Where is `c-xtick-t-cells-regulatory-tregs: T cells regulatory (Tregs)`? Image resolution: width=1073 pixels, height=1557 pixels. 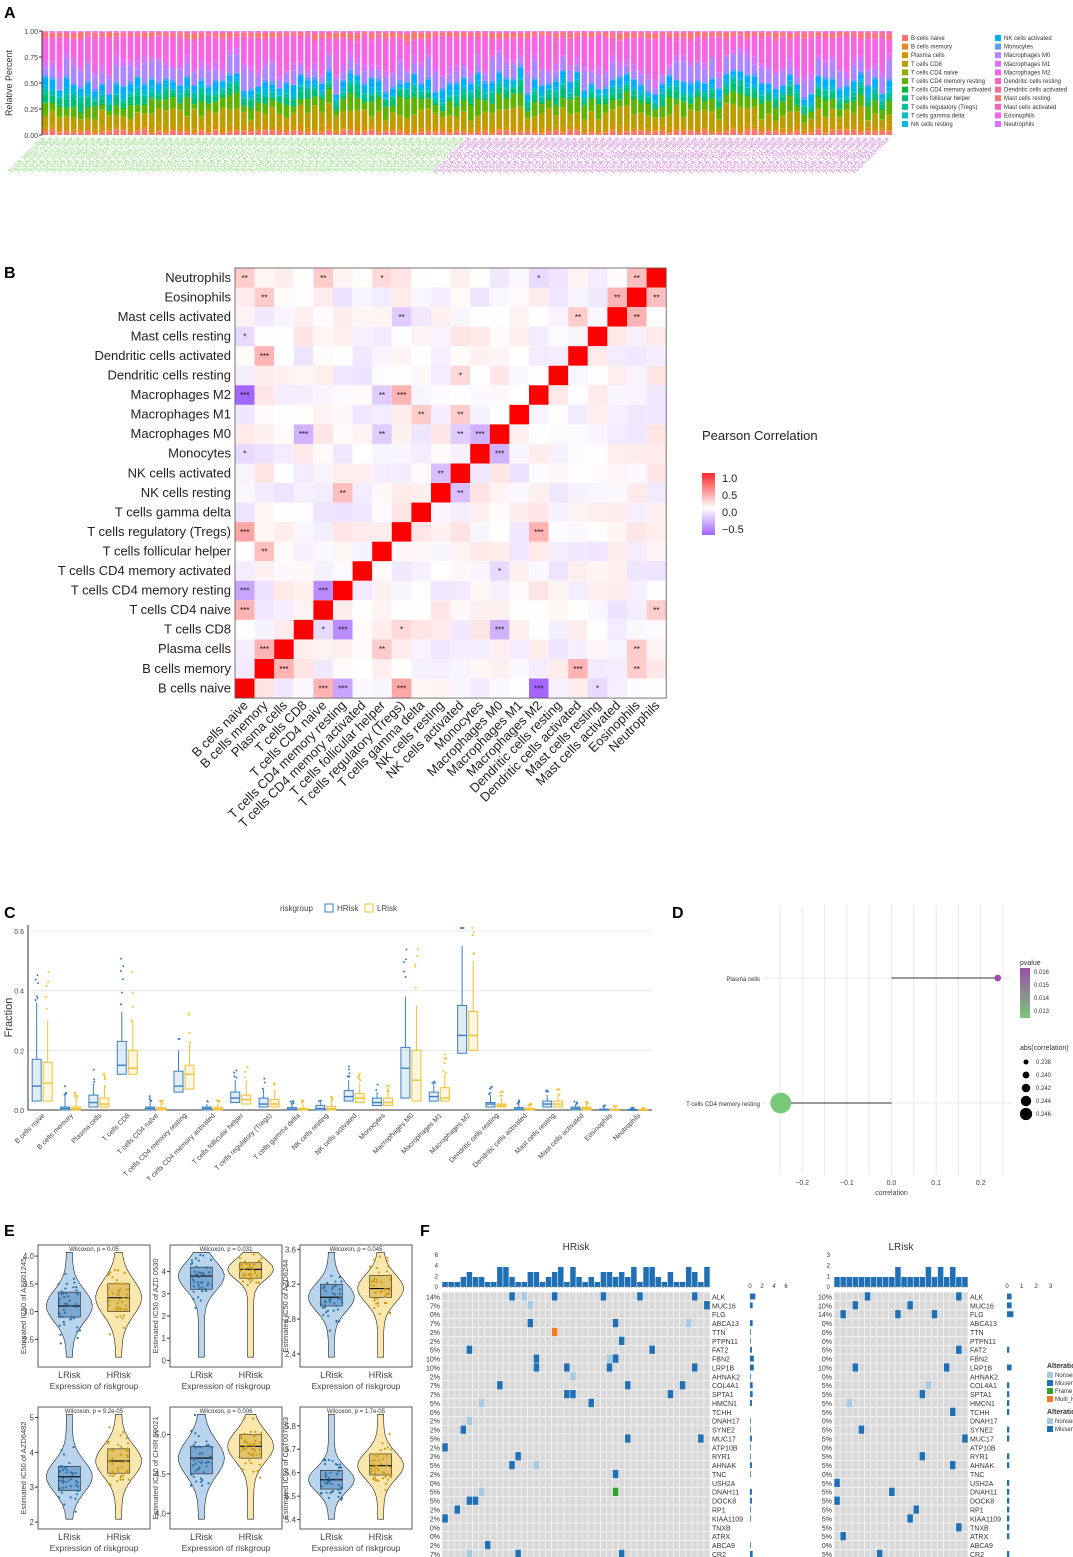 c-xtick-t-cells-regulatory-tregs: T cells regulatory (Tregs) is located at coordinates (244, 1142).